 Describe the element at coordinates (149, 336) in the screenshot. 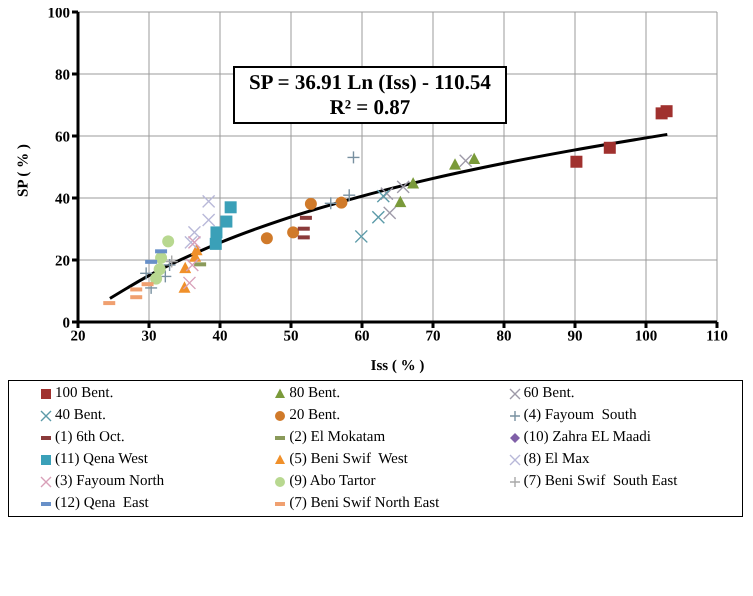

I see `x-tick-label: 30` at that location.